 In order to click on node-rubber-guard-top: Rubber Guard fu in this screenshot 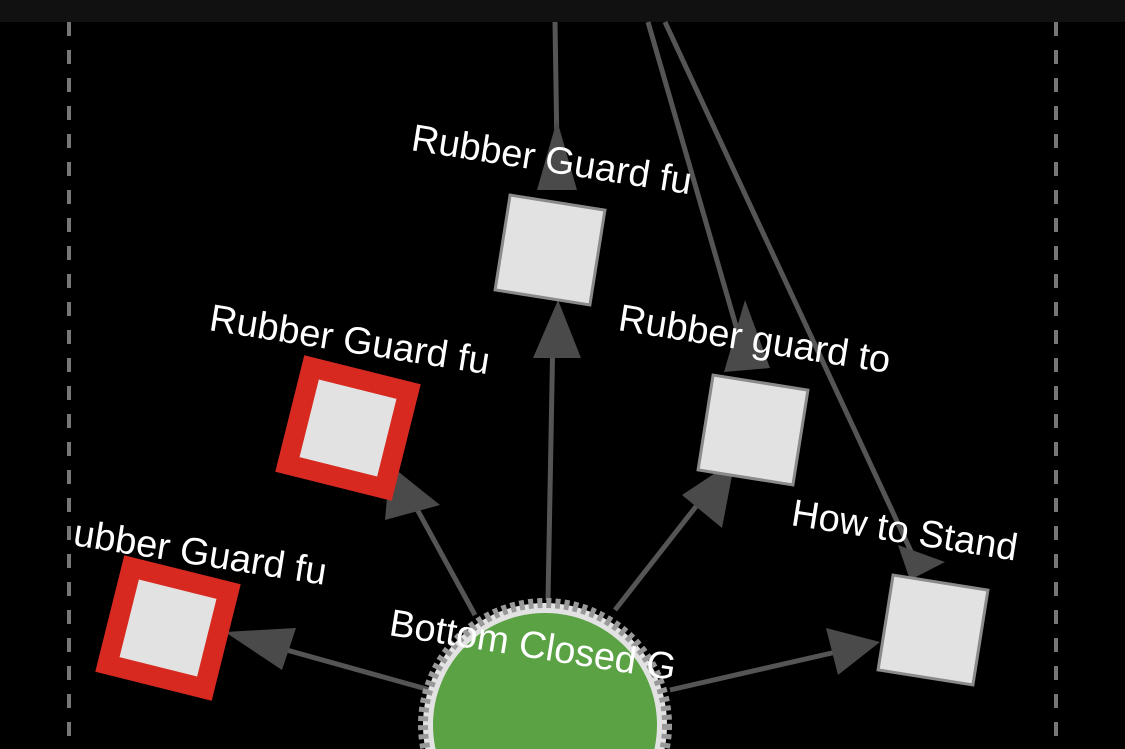, I will do `click(552, 212)`.